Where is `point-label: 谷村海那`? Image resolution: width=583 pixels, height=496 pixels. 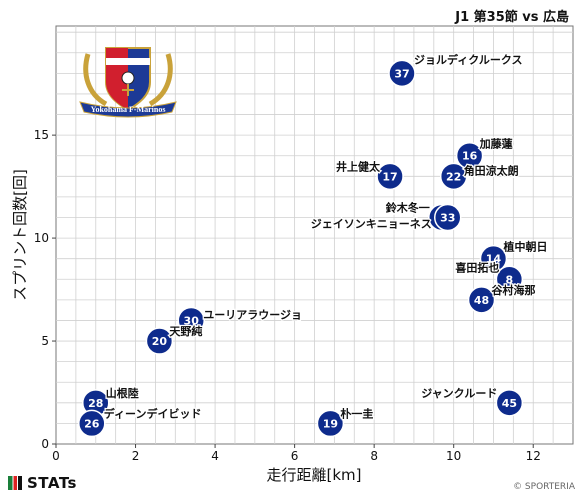 point-label: 谷村海那 is located at coordinates (514, 290).